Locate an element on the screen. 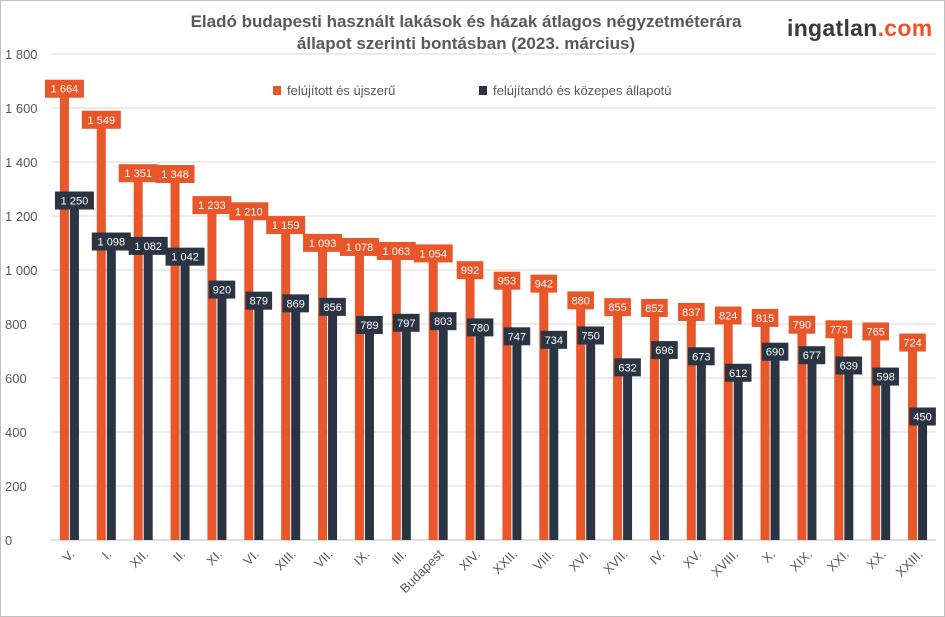 This screenshot has width=945, height=617. data-label-renovated: 1 549 is located at coordinates (101, 119).